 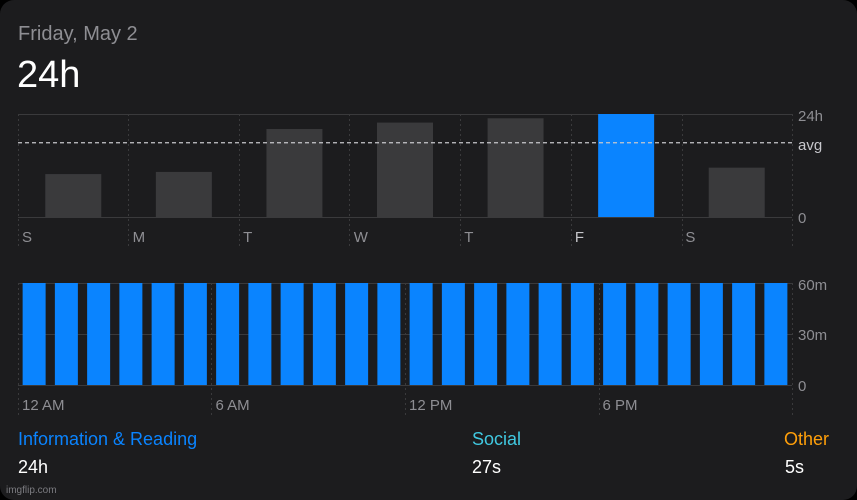 I want to click on hourly-x-label-3: 6 PM, so click(x=620, y=405).